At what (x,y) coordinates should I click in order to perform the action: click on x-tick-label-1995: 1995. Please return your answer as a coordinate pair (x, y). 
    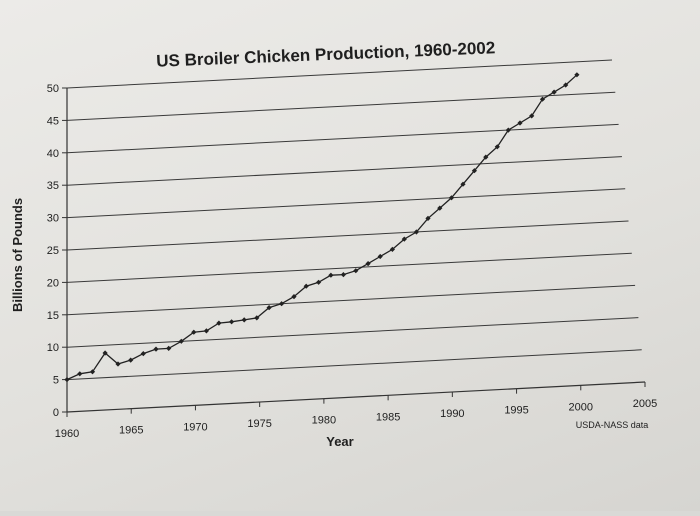
    Looking at the image, I should click on (516, 411).